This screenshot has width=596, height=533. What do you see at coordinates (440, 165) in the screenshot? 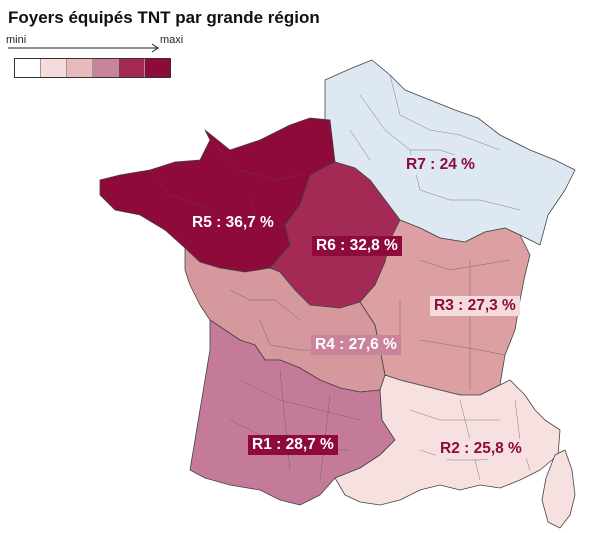
I see `region-label-r7: R7 : 24 %` at bounding box center [440, 165].